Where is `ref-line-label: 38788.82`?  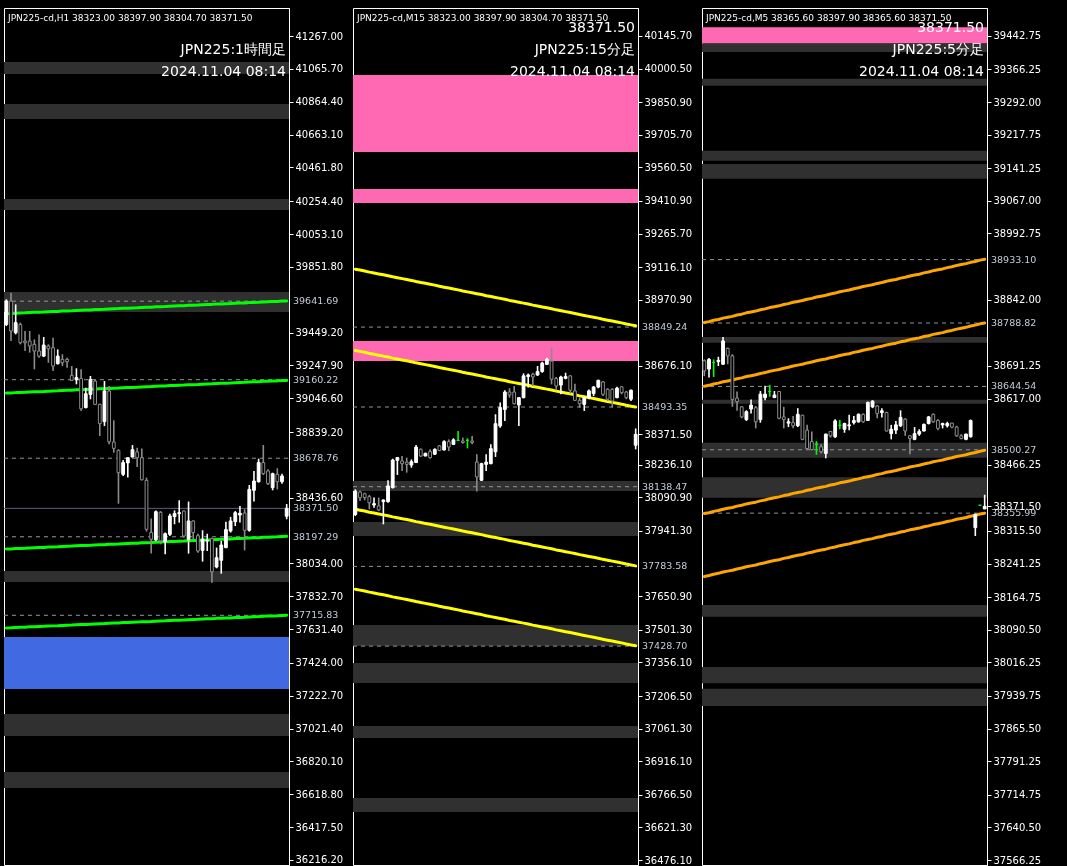
ref-line-label: 38788.82 is located at coordinates (1014, 323).